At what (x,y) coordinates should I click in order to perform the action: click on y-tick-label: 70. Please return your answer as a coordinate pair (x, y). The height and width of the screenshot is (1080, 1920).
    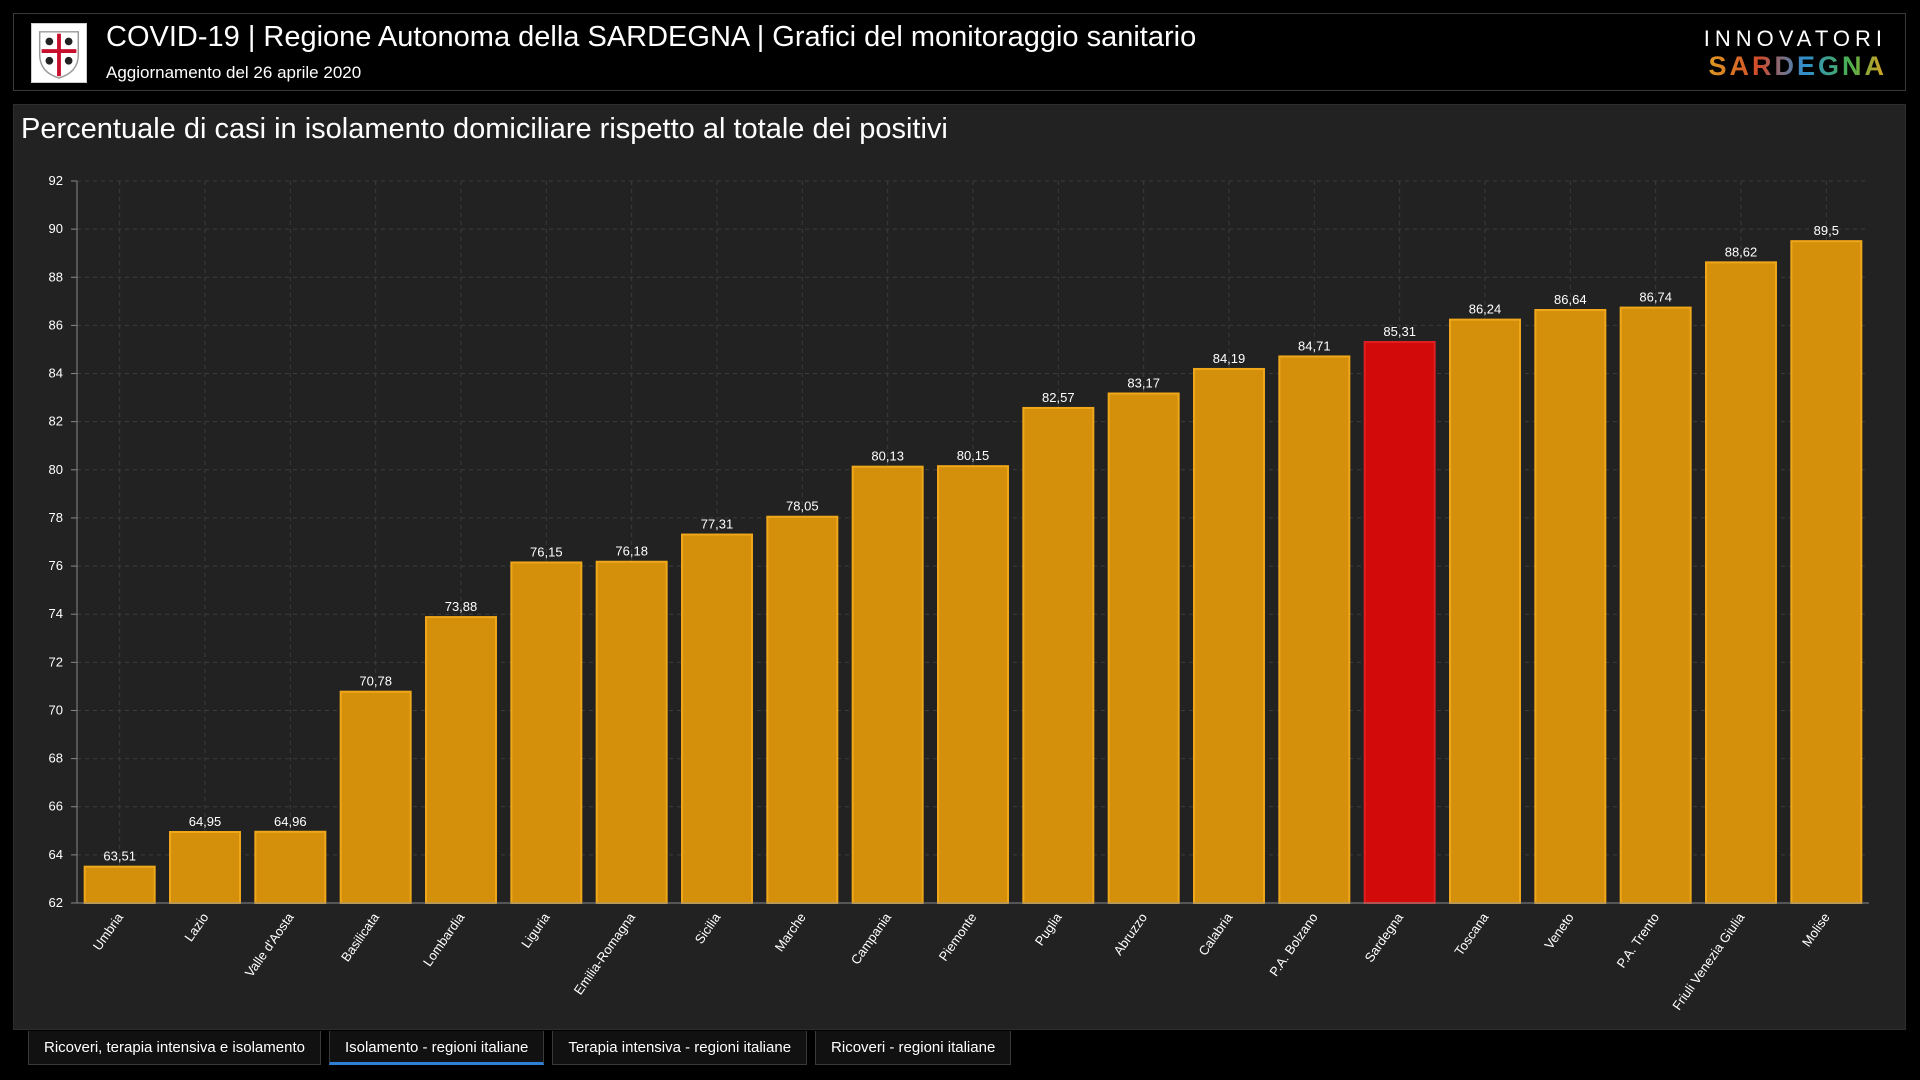
    Looking at the image, I should click on (56, 709).